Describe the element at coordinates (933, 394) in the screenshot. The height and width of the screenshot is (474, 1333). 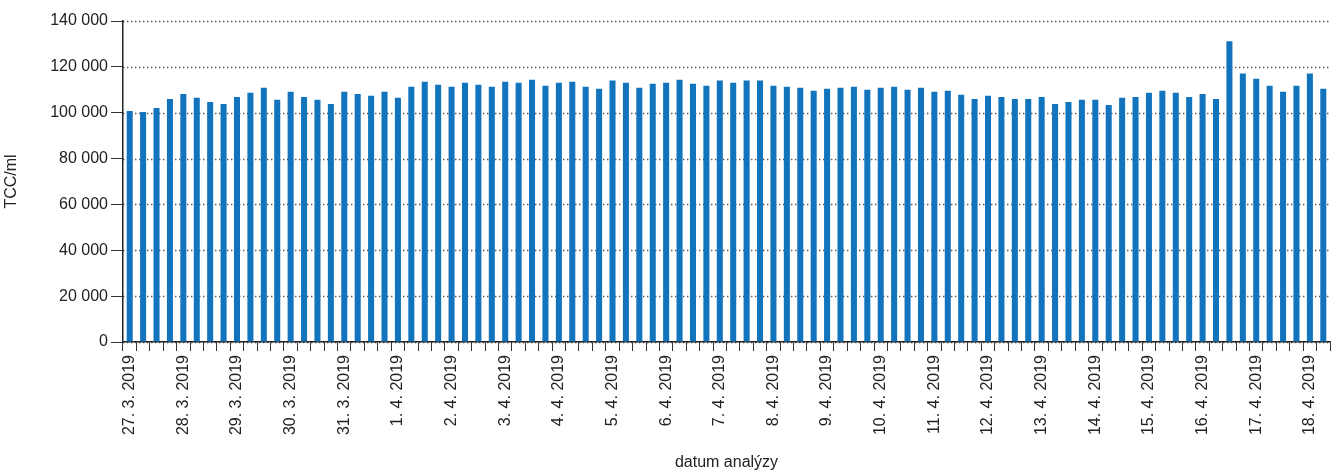
I see `x-tick-label: 11. 4. 2019` at that location.